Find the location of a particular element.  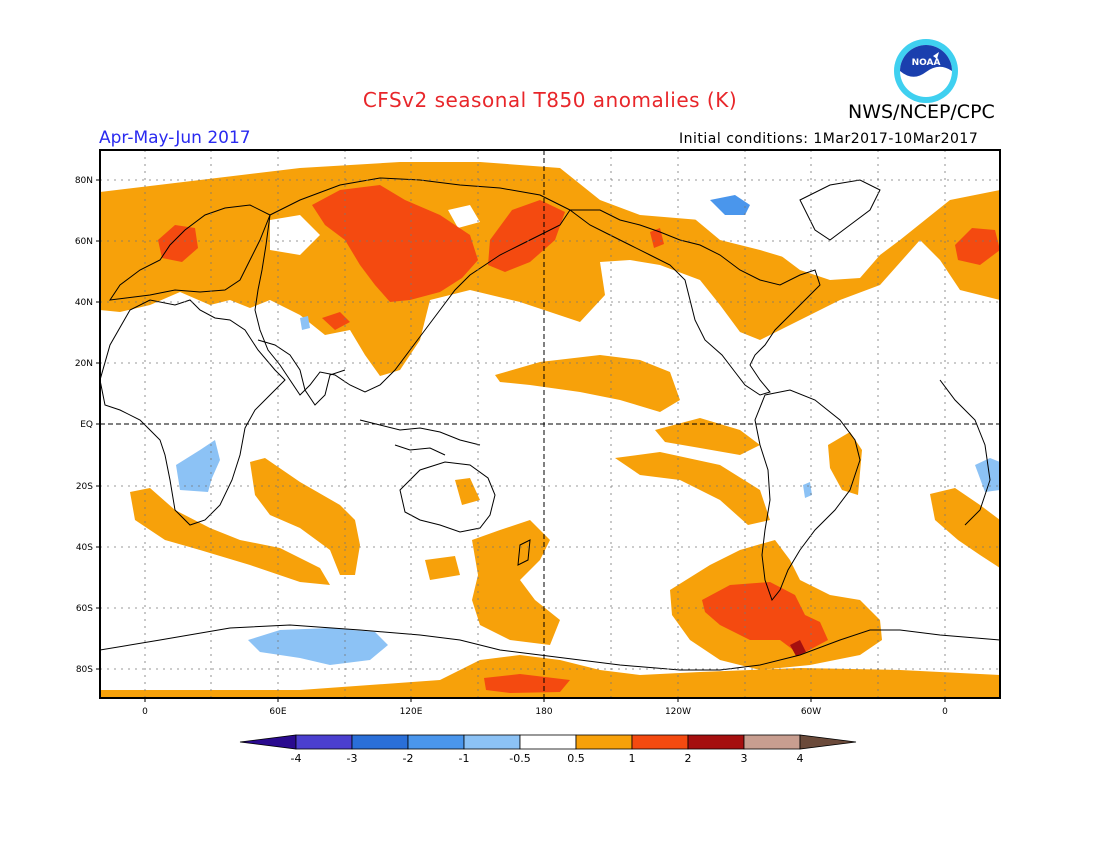

lat-axis is located at coordinates (98, 424).